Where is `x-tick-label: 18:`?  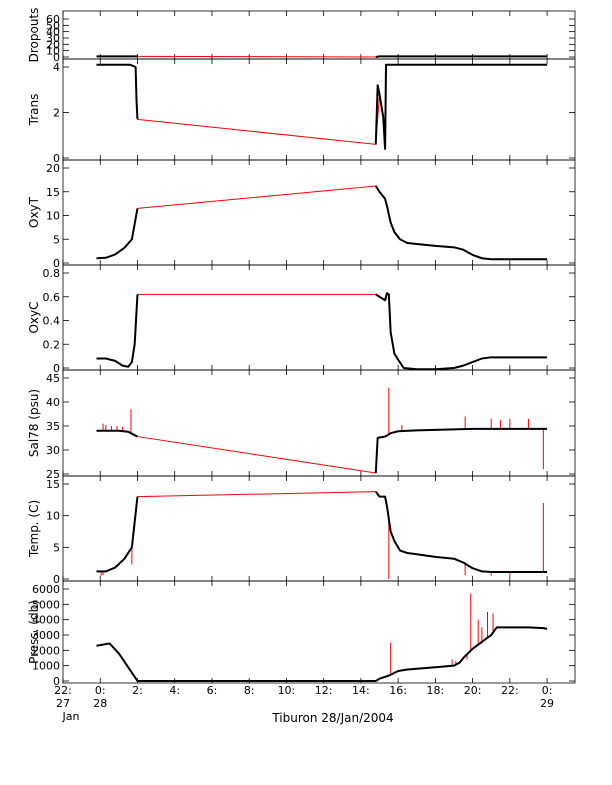
x-tick-label: 18: is located at coordinates (436, 690).